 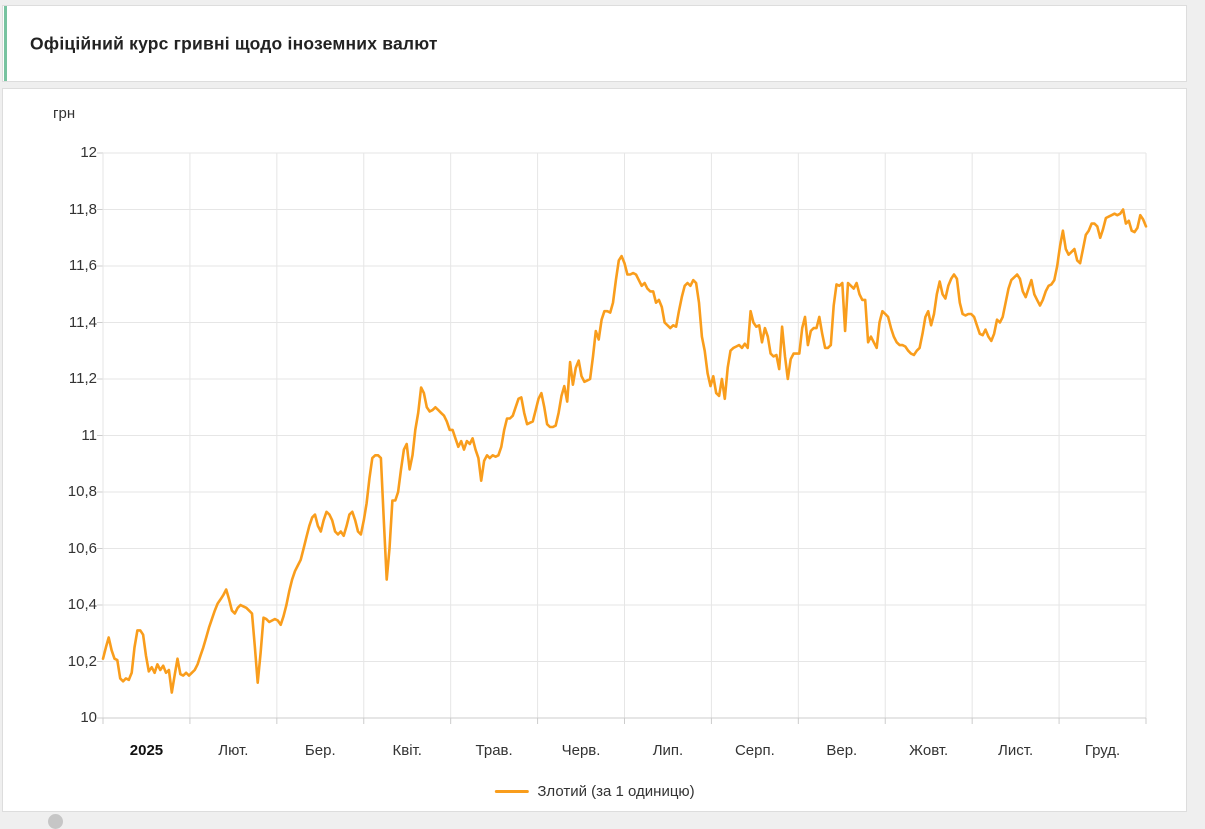 What do you see at coordinates (82, 491) in the screenshot?
I see `y-tick-label: 10,8` at bounding box center [82, 491].